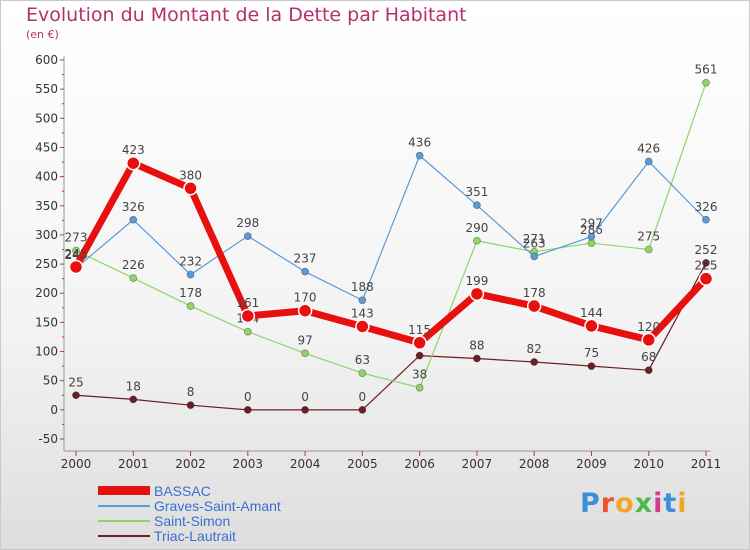  I want to click on data-label: 25, so click(75, 382).